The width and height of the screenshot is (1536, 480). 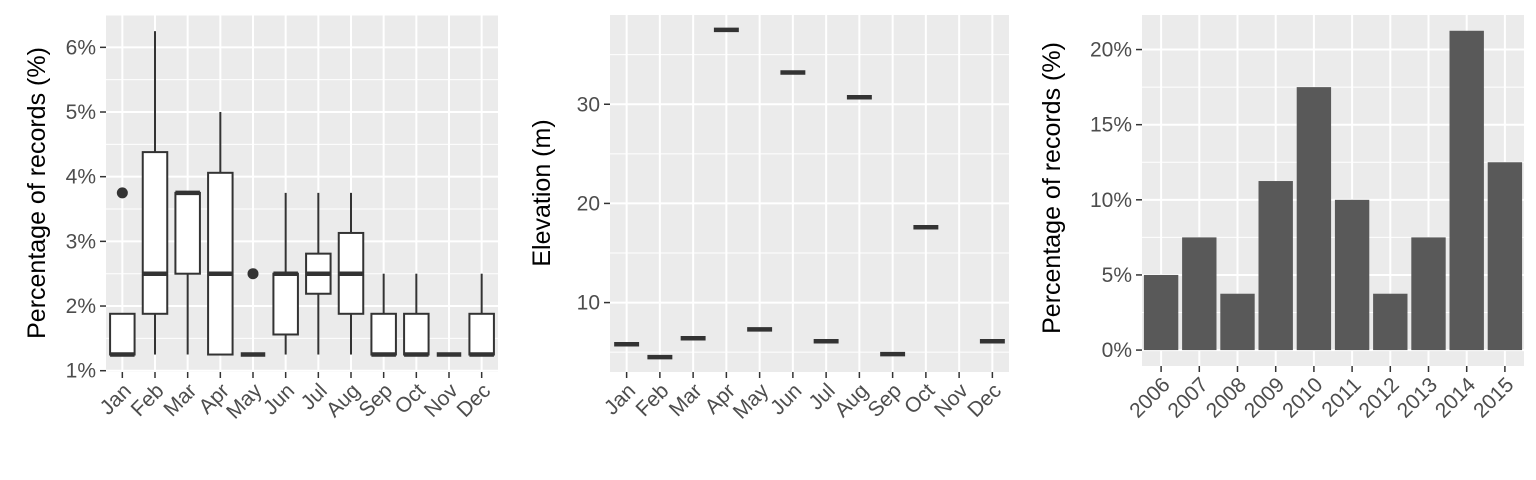 I want to click on y-tick-label: 1%, so click(x=81, y=371).